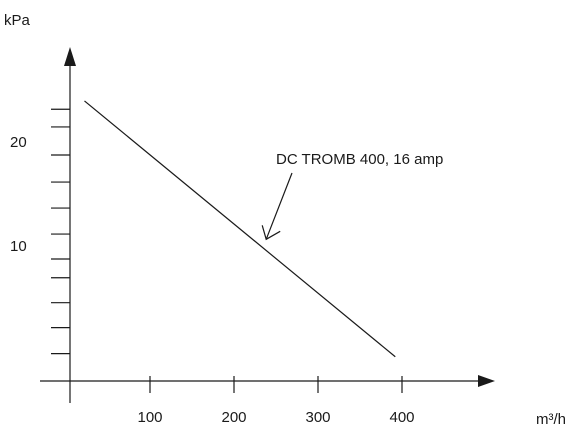  I want to click on annotation-arrow-line, so click(279, 206).